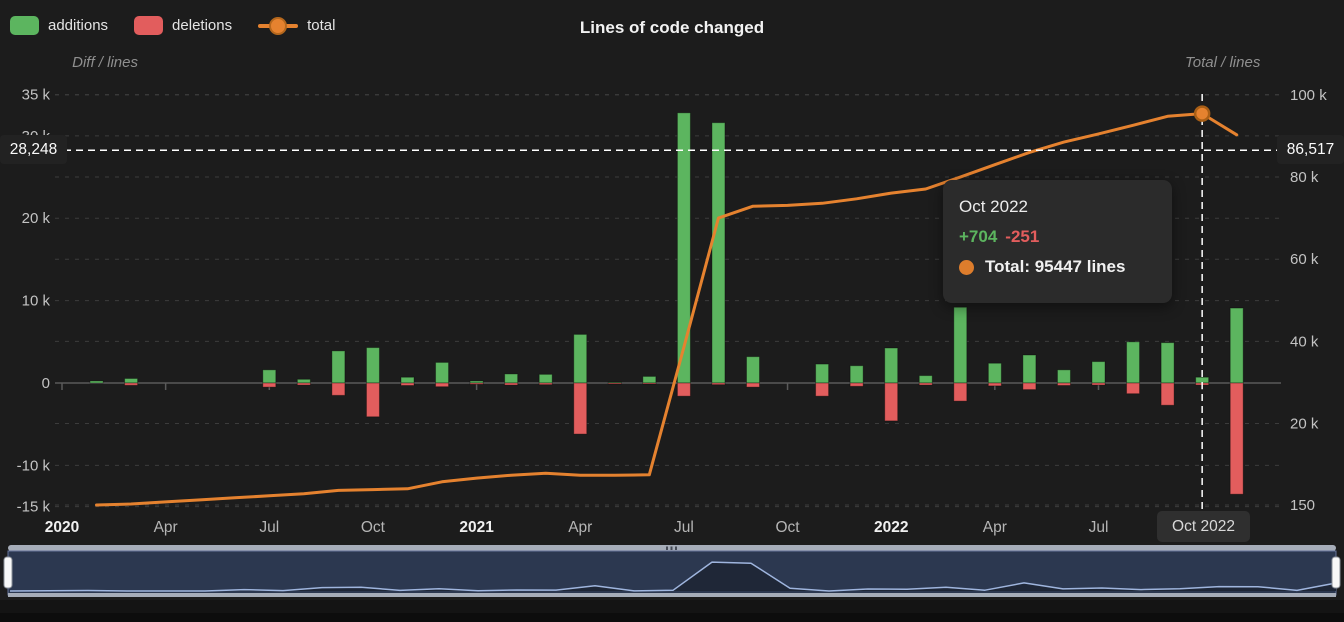 This screenshot has width=1344, height=622. I want to click on chart-tooltip: Oct 2022 +704 -251 Total: 95447 lines, so click(1057, 241).